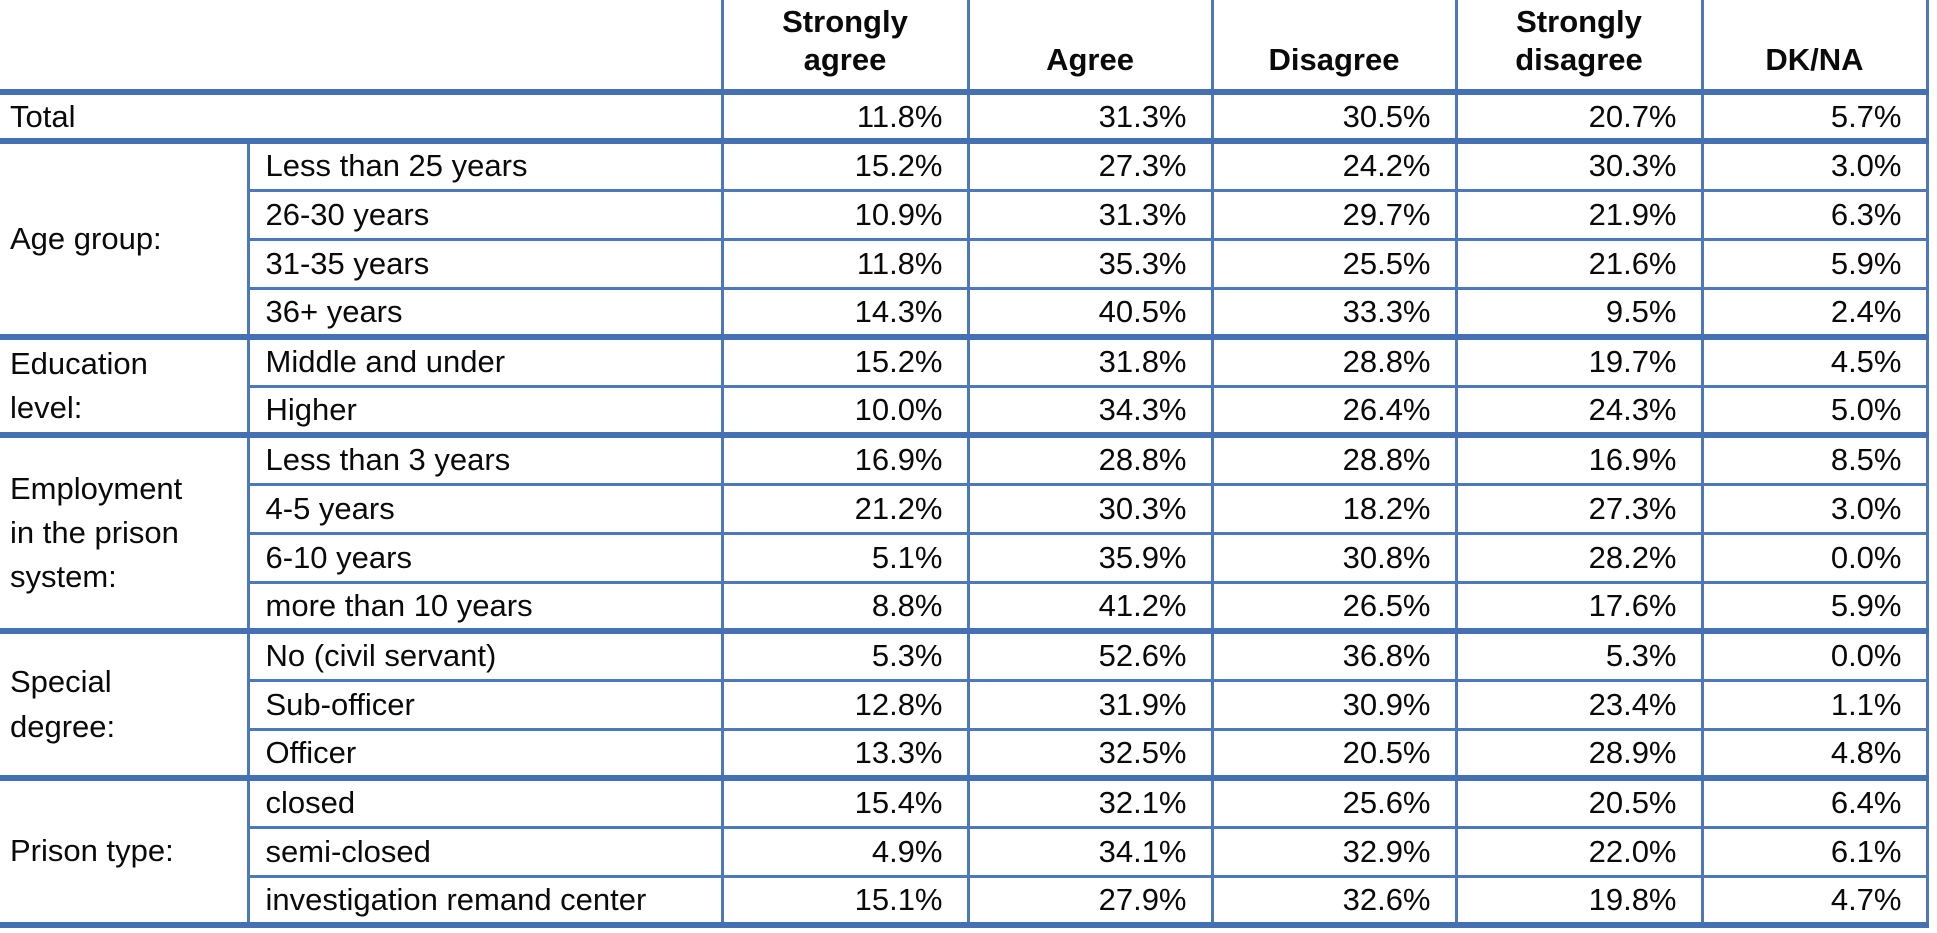 Image resolution: width=1937 pixels, height=933 pixels. What do you see at coordinates (1089, 262) in the screenshot?
I see `value-cell: 35.3%` at bounding box center [1089, 262].